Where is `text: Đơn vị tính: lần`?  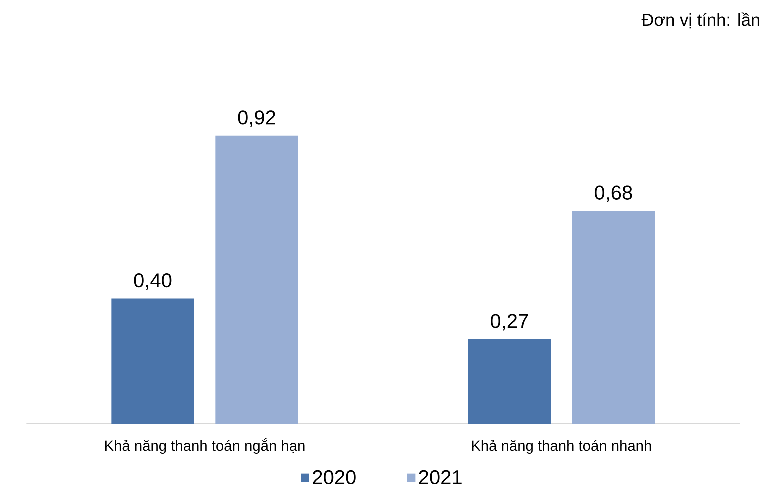 text: Đơn vị tính: lần is located at coordinates (701, 20).